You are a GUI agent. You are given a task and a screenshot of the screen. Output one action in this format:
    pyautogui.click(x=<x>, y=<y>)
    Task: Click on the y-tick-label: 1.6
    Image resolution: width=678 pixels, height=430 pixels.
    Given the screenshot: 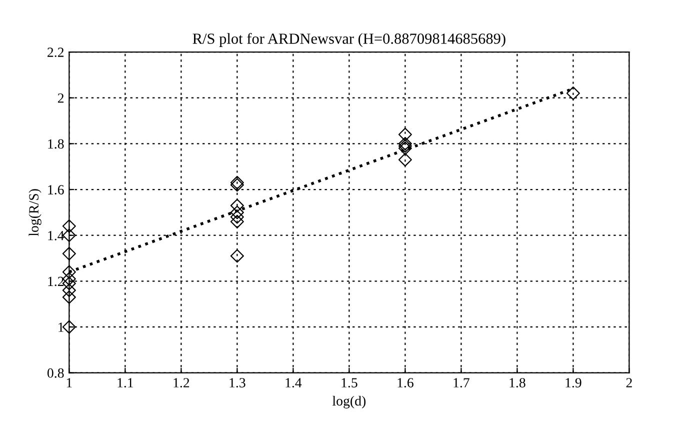 What is the action you would take?
    pyautogui.click(x=56, y=190)
    